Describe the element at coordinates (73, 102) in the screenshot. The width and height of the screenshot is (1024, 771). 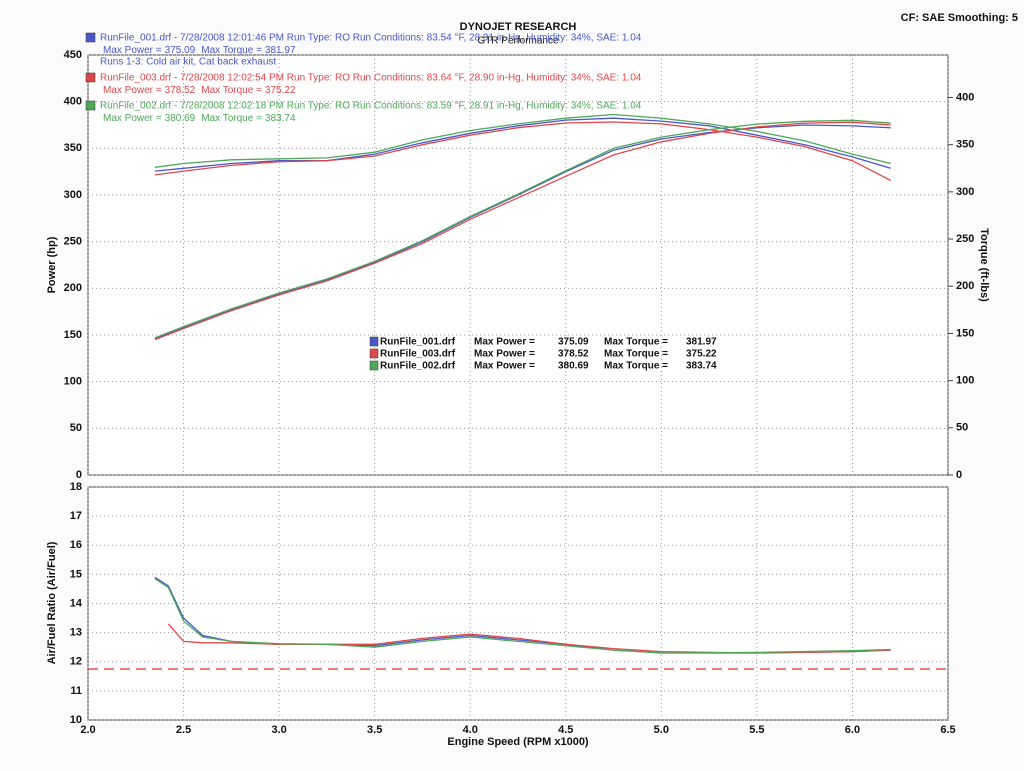
I see `y-tick-label: 400` at that location.